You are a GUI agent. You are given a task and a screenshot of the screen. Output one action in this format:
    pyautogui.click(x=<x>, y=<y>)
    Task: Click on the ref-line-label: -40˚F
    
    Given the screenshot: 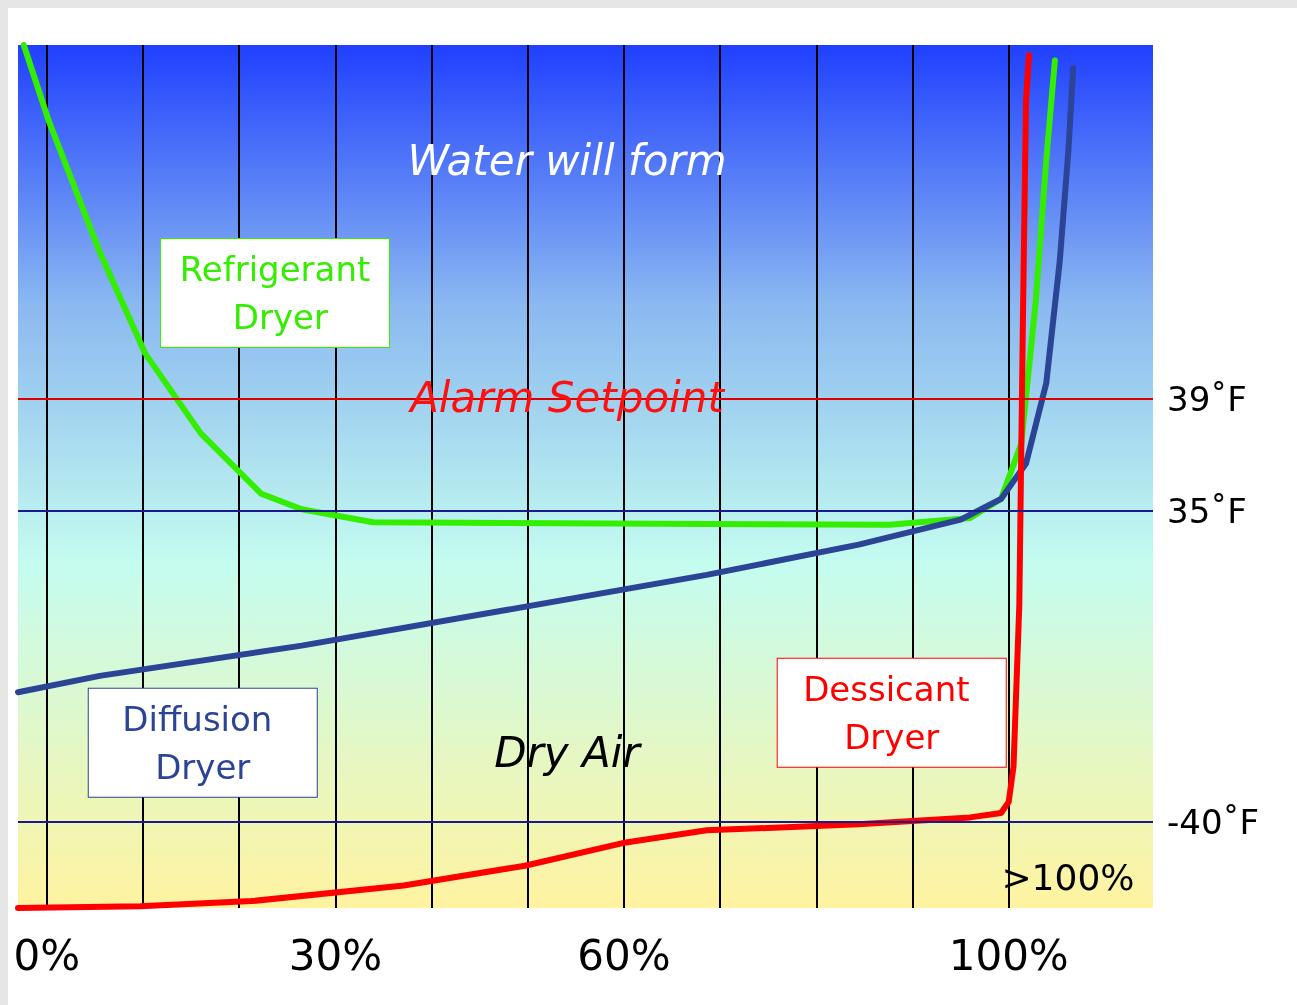 What is the action you would take?
    pyautogui.click(x=1213, y=821)
    